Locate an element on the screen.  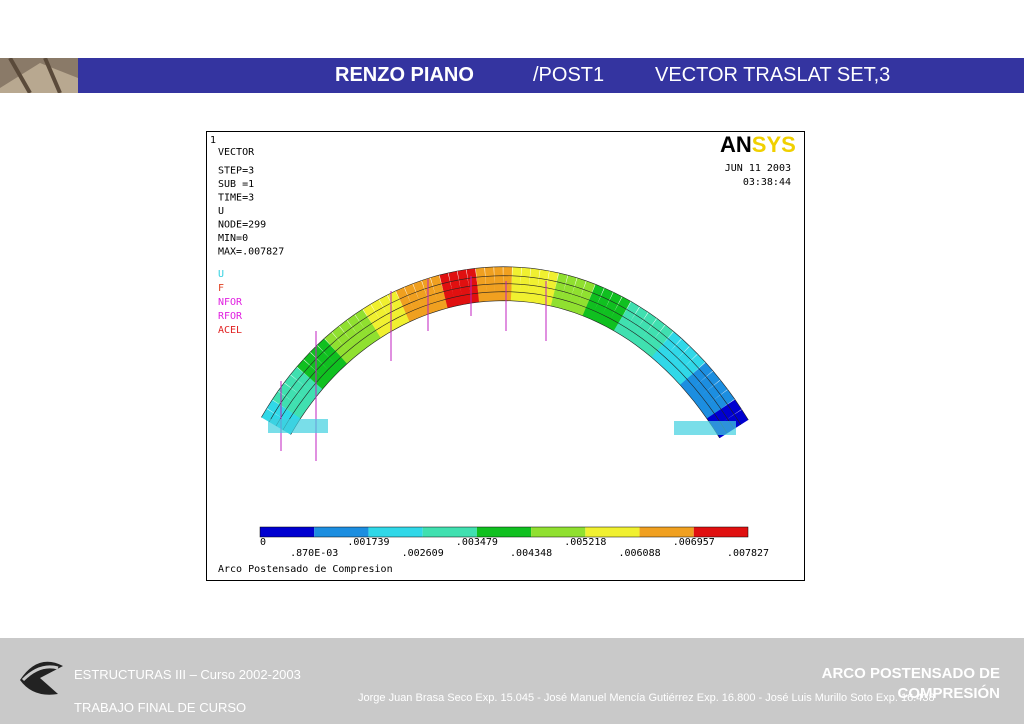
legend-item: U is located at coordinates (221, 274).